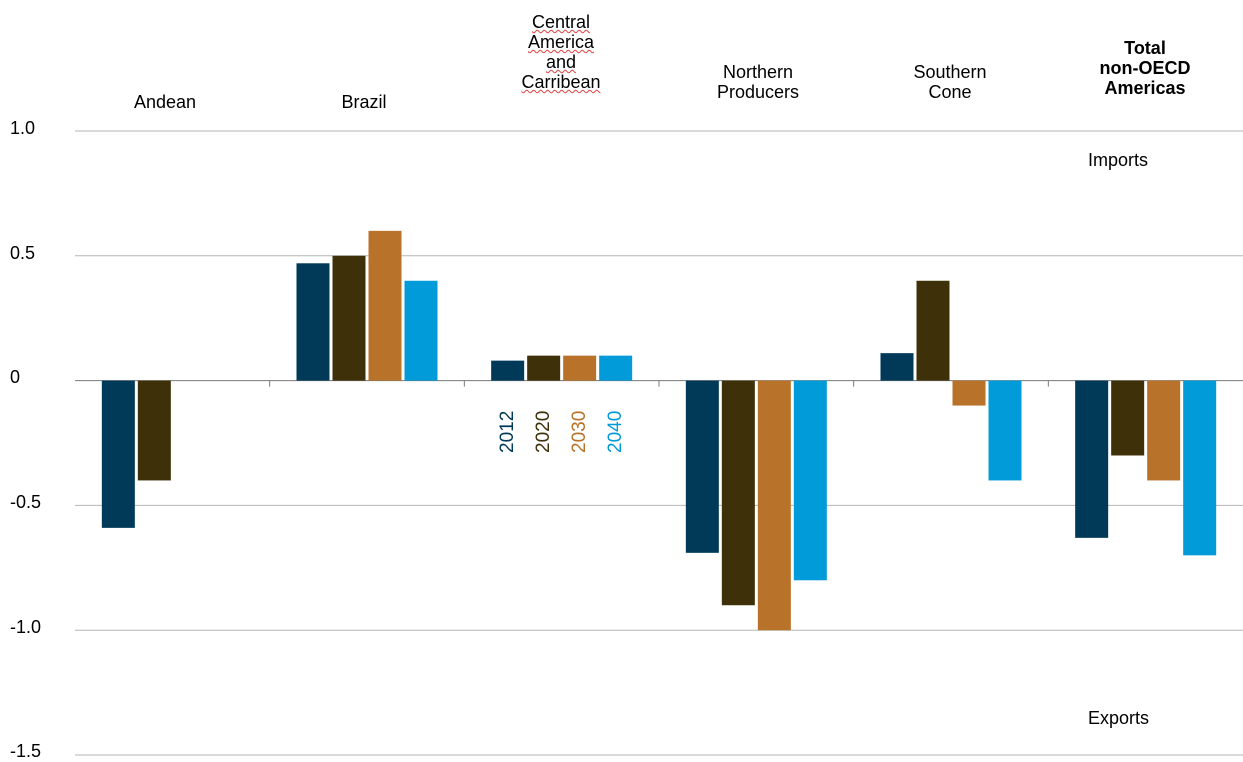 This screenshot has width=1243, height=762. Describe the element at coordinates (616, 431) in the screenshot. I see `legend-item-2040: 2040` at that location.